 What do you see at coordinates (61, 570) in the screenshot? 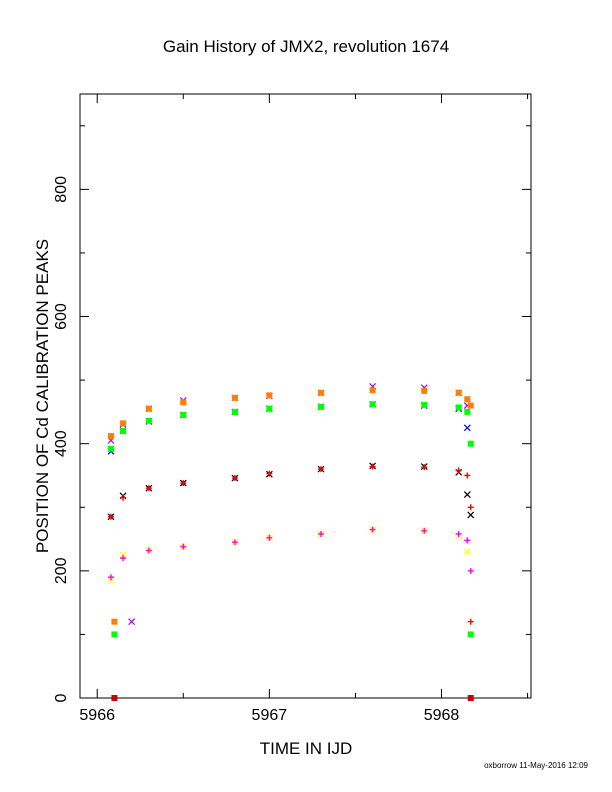
I see `y-tick-label: 200` at bounding box center [61, 570].